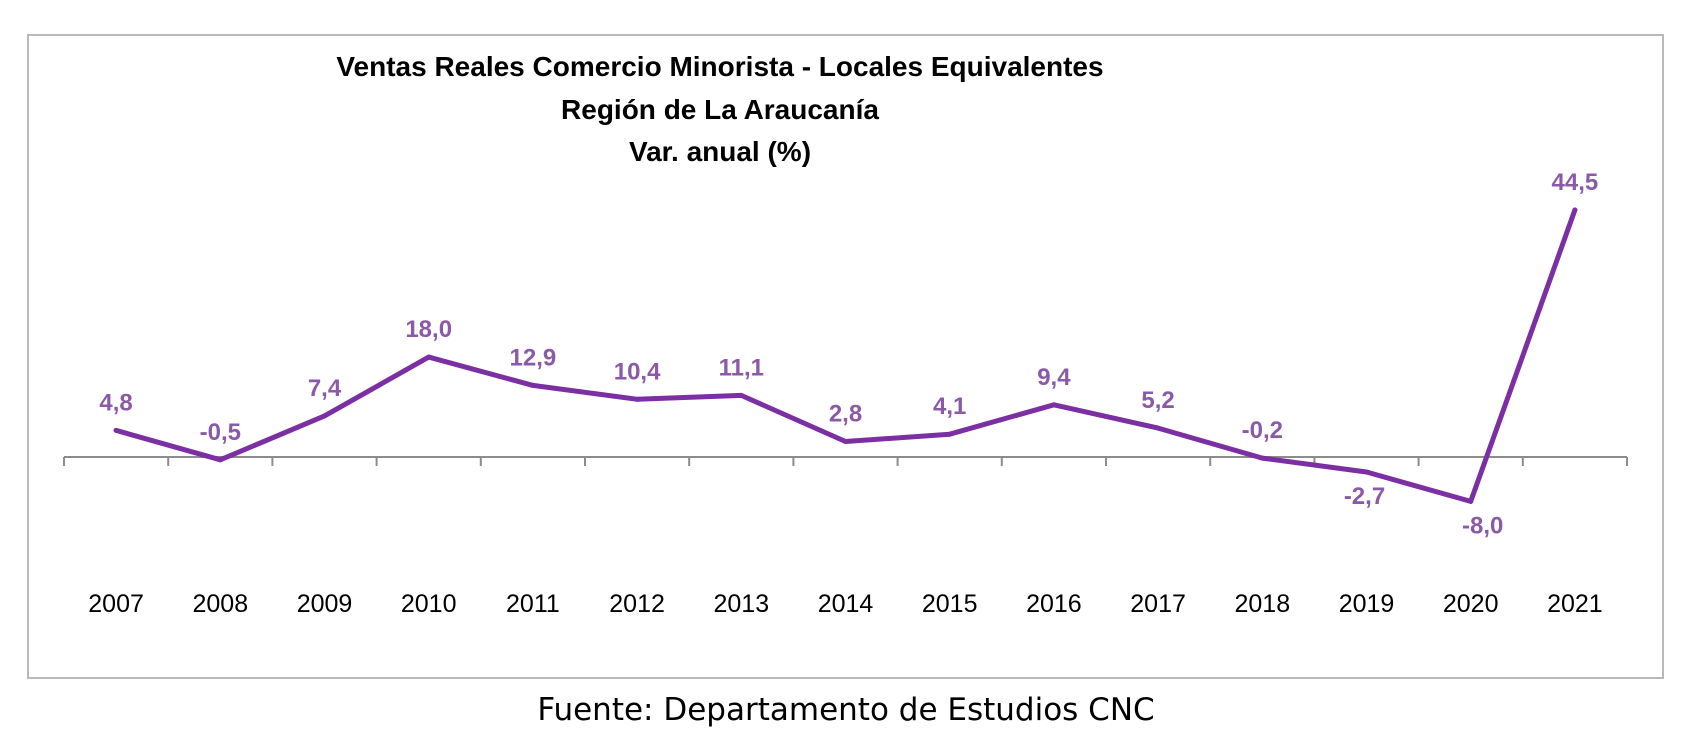 This screenshot has width=1692, height=750. What do you see at coordinates (1054, 377) in the screenshot?
I see `data-label: 9,4` at bounding box center [1054, 377].